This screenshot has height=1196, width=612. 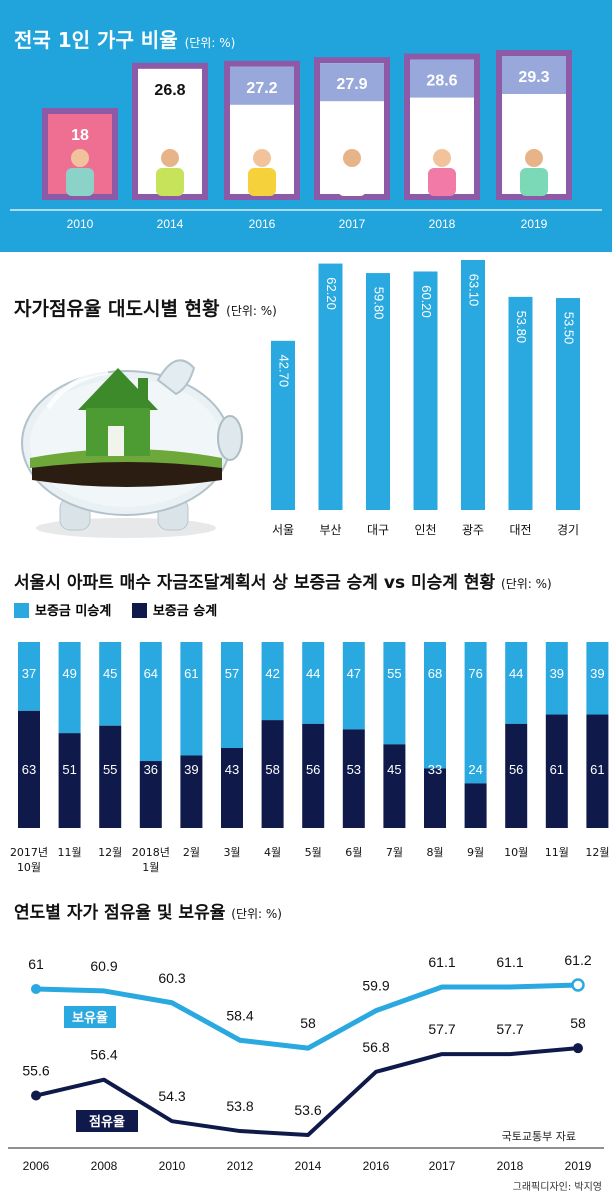 What do you see at coordinates (473, 530) in the screenshot?
I see `city-tick-label: 광주` at bounding box center [473, 530].